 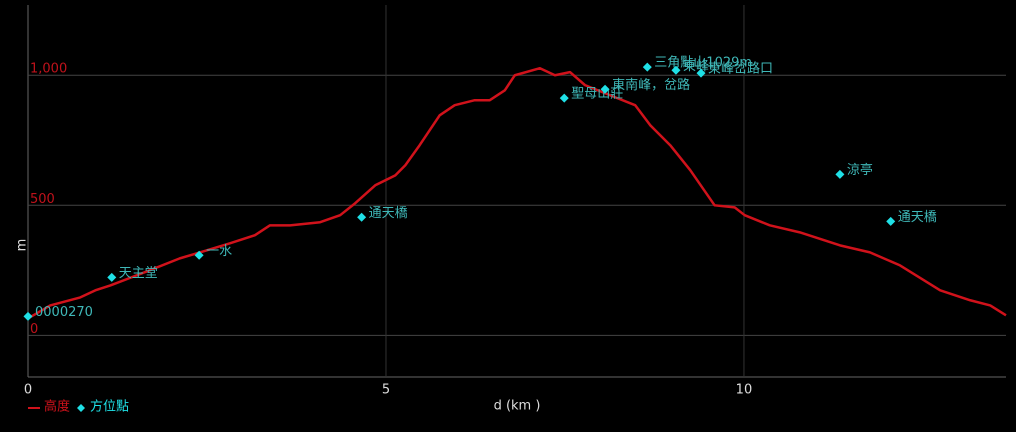 What do you see at coordinates (109, 407) in the screenshot?
I see `legend-label: 方位點` at bounding box center [109, 407].